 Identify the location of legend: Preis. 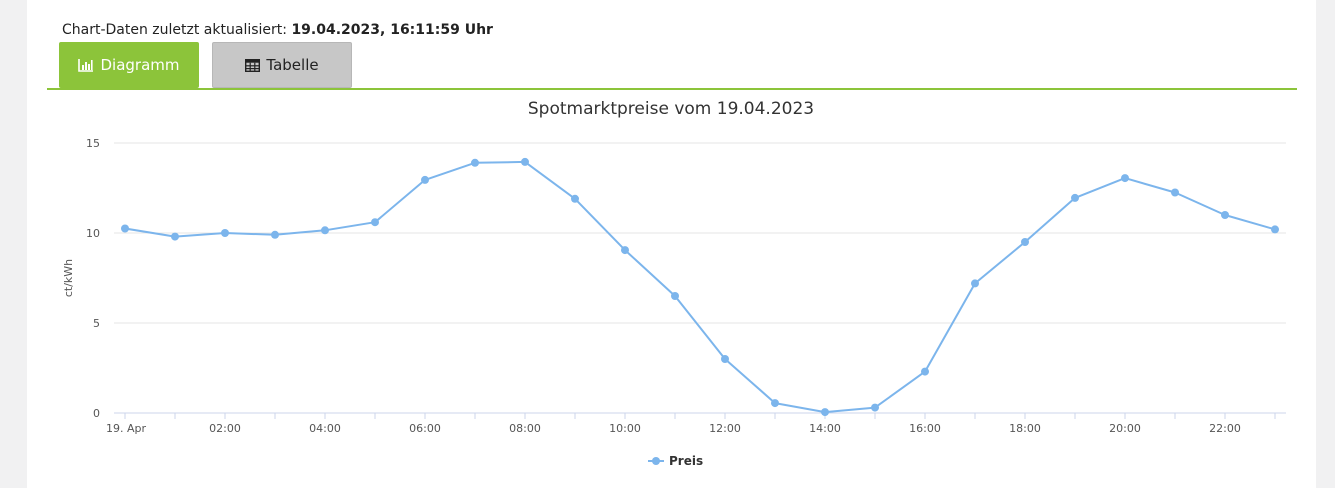
(675, 461).